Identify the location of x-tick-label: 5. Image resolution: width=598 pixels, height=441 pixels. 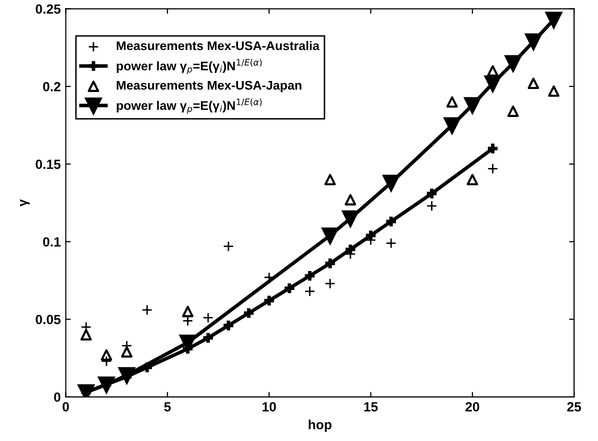
(167, 407).